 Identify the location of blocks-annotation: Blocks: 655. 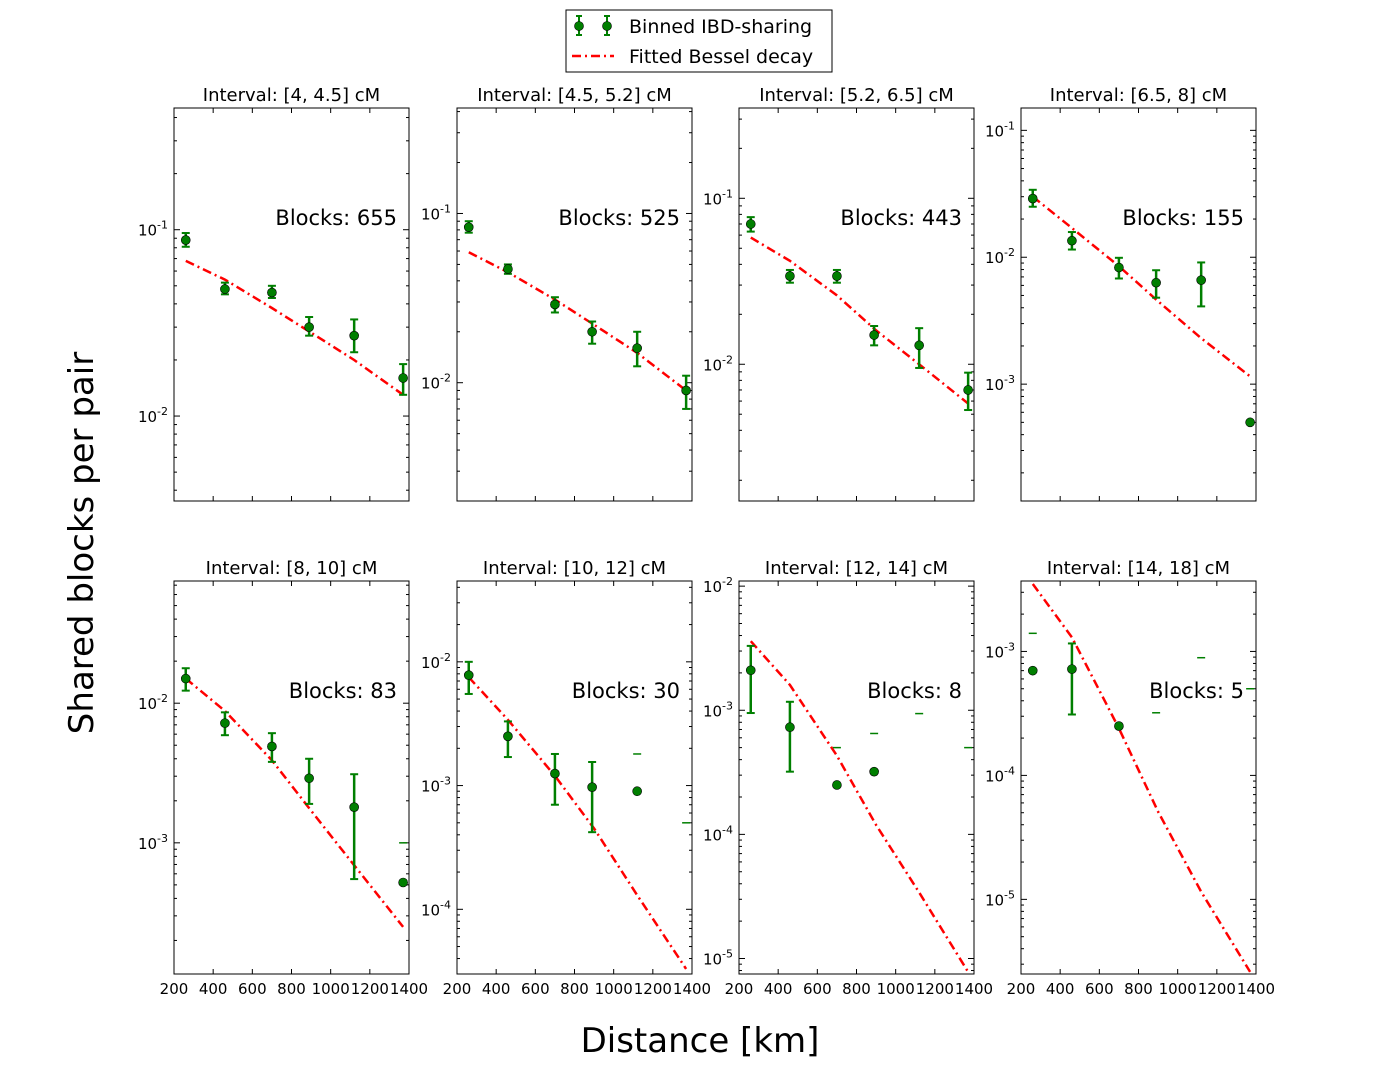
(336, 218).